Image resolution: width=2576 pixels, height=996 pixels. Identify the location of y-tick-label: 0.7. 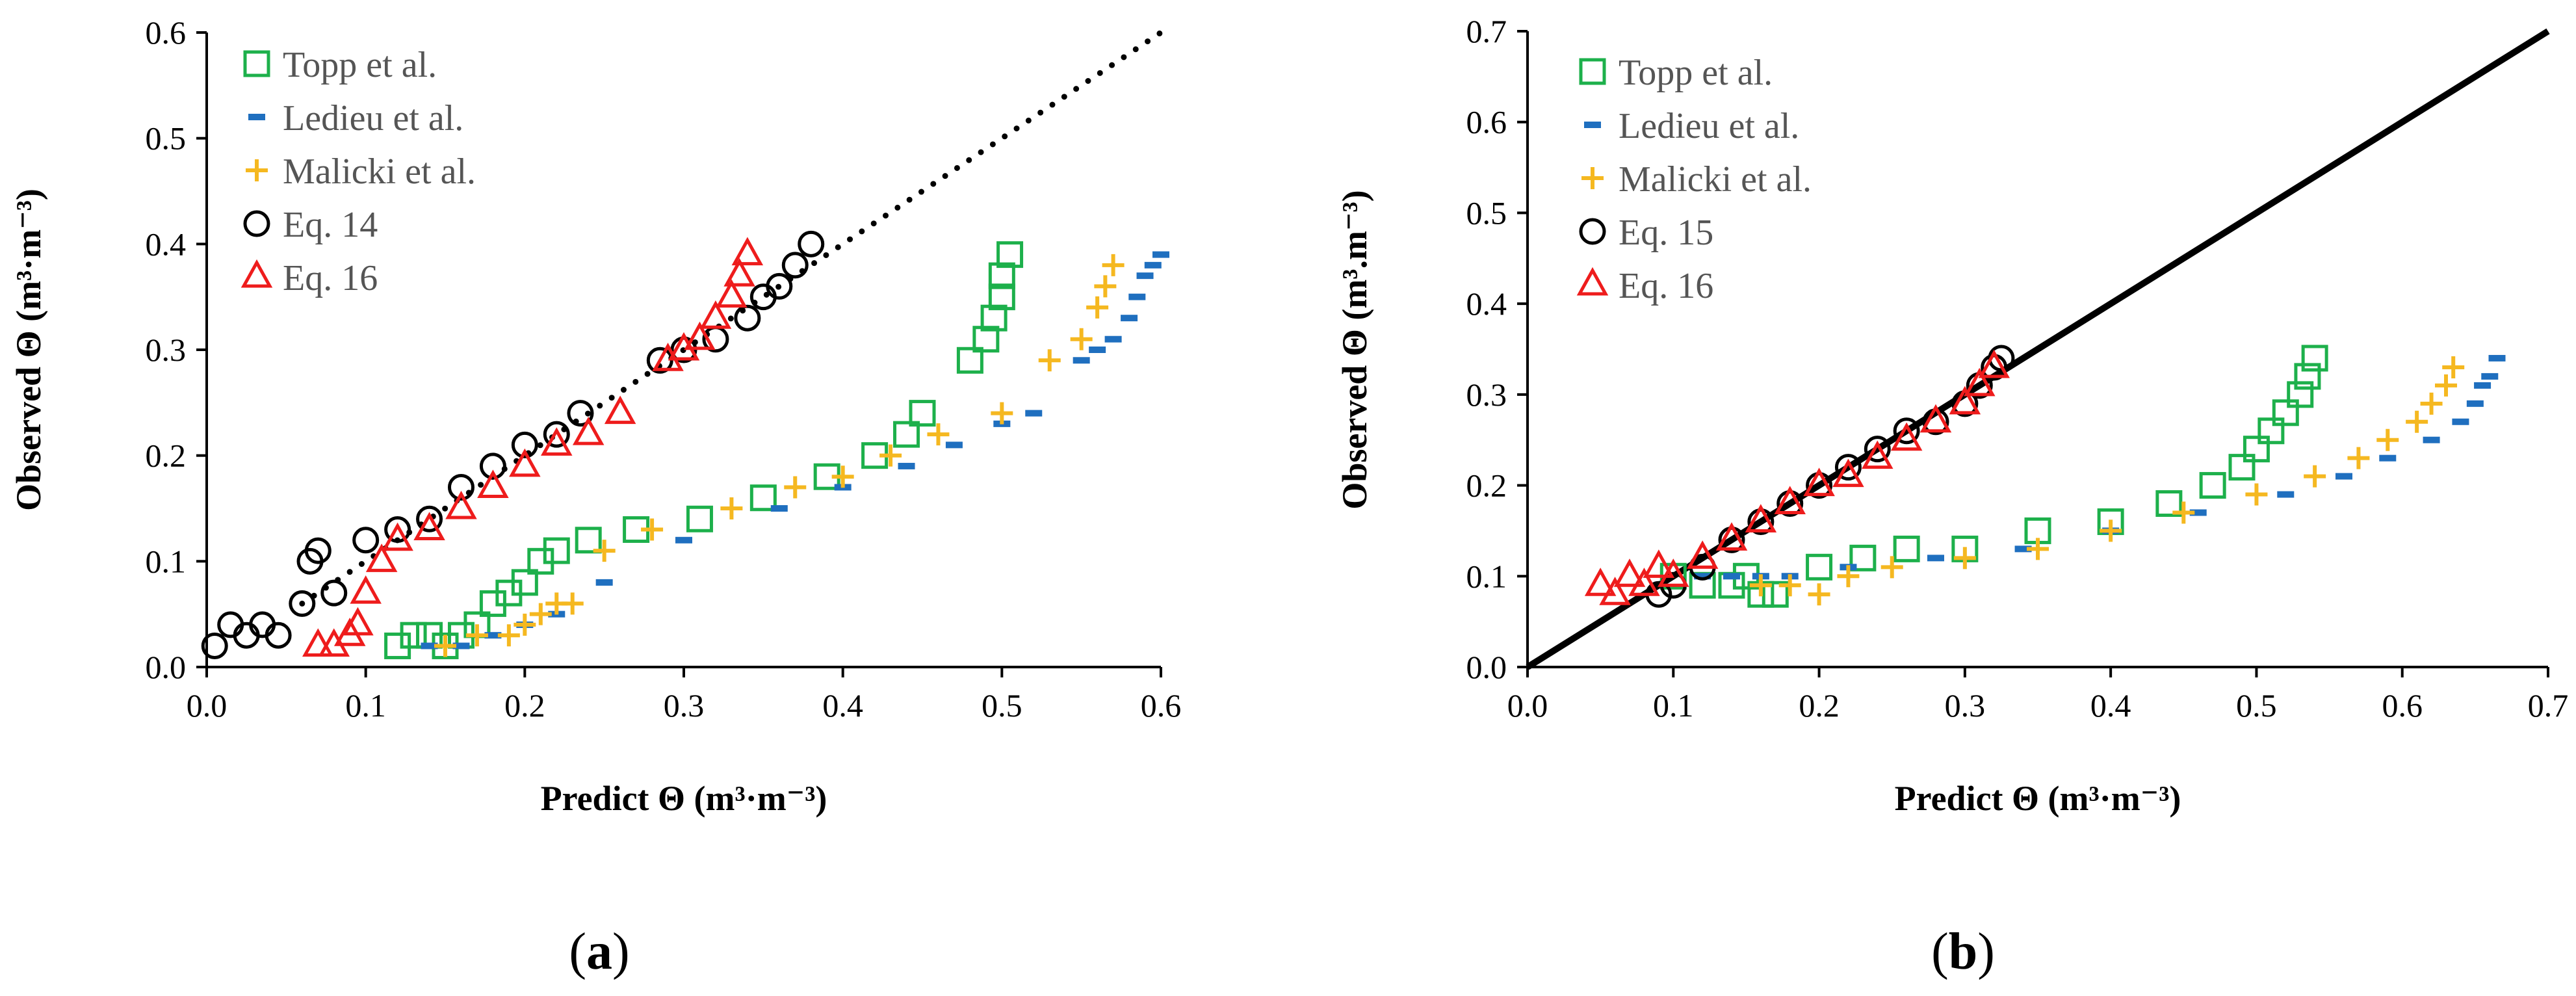
(1486, 31).